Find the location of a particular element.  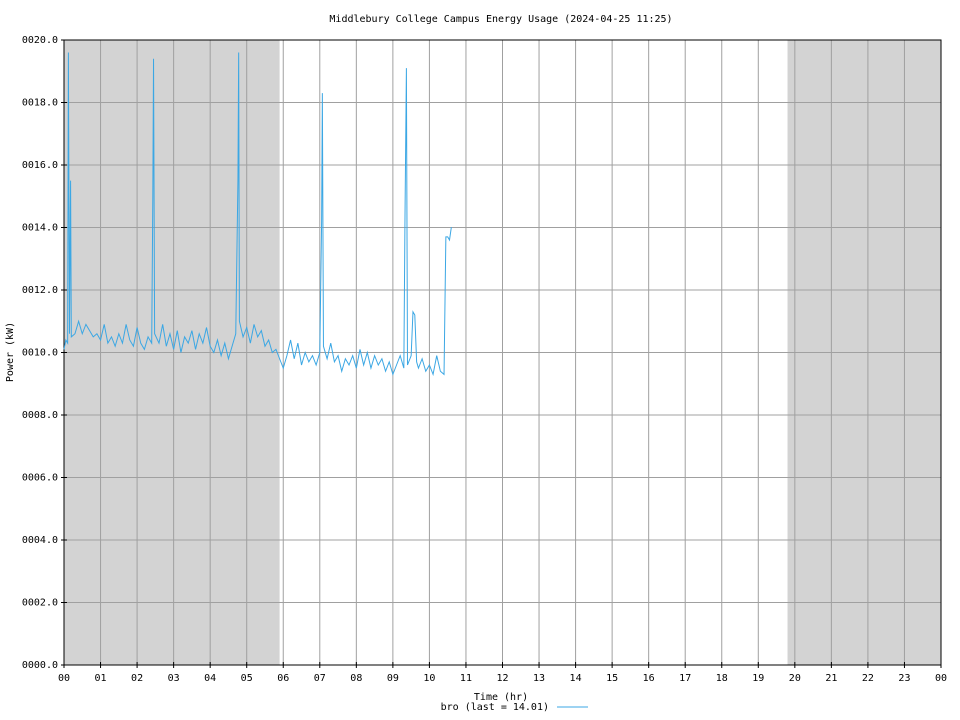

y-tick-label: 0002.0 is located at coordinates (40, 603).